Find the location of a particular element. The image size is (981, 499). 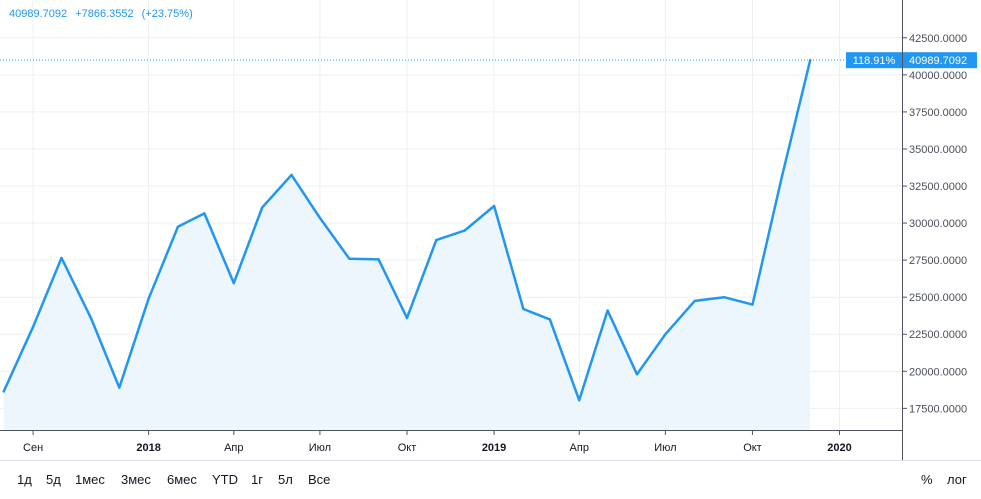

period-1d-button: 1д is located at coordinates (24, 479).